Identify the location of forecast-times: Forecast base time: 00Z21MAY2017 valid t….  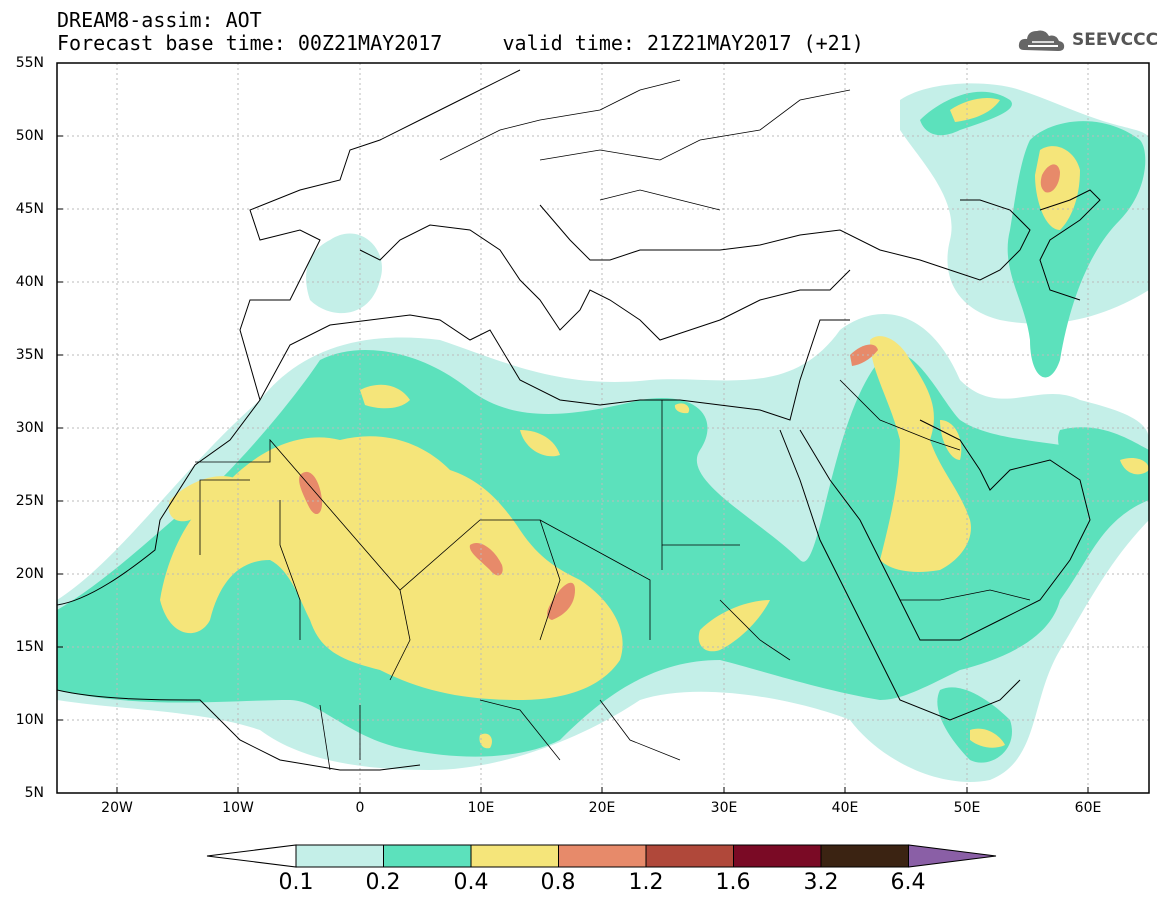
(460, 43).